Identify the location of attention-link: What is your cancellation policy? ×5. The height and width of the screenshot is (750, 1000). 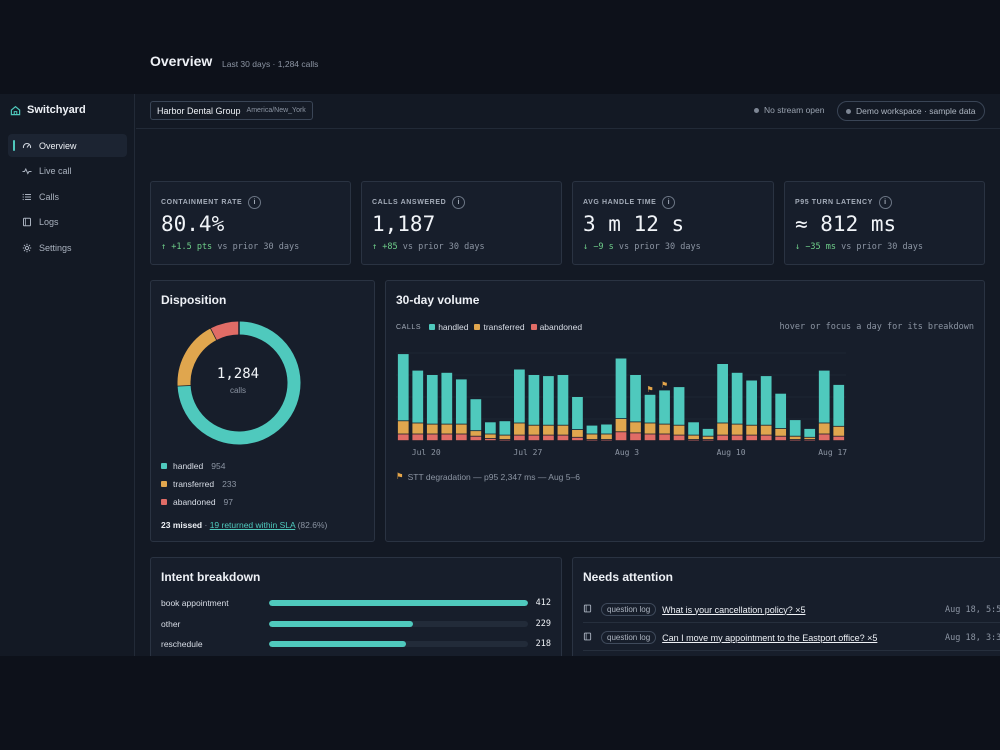
(734, 609).